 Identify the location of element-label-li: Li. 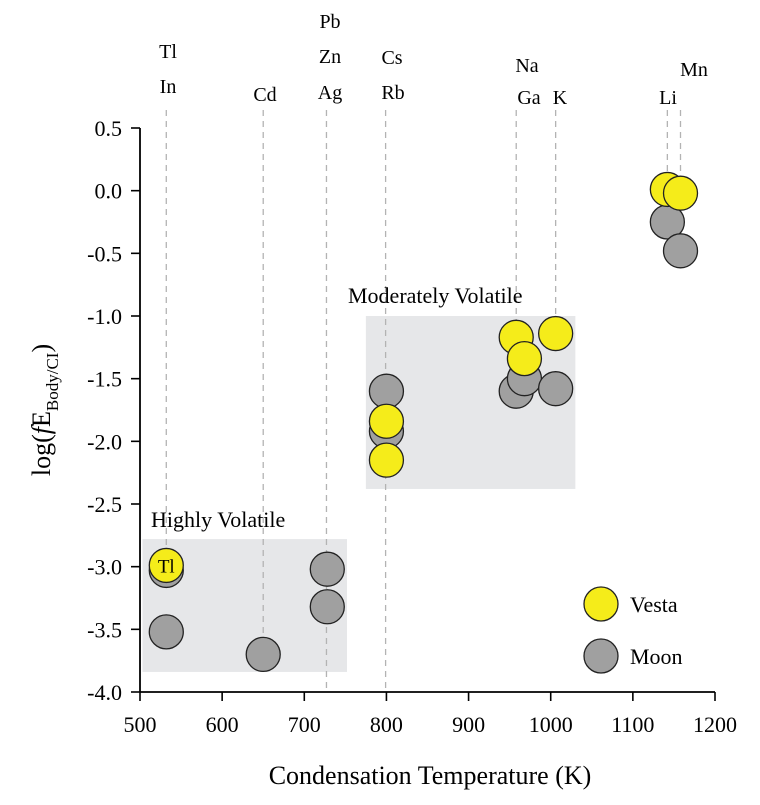
(668, 98).